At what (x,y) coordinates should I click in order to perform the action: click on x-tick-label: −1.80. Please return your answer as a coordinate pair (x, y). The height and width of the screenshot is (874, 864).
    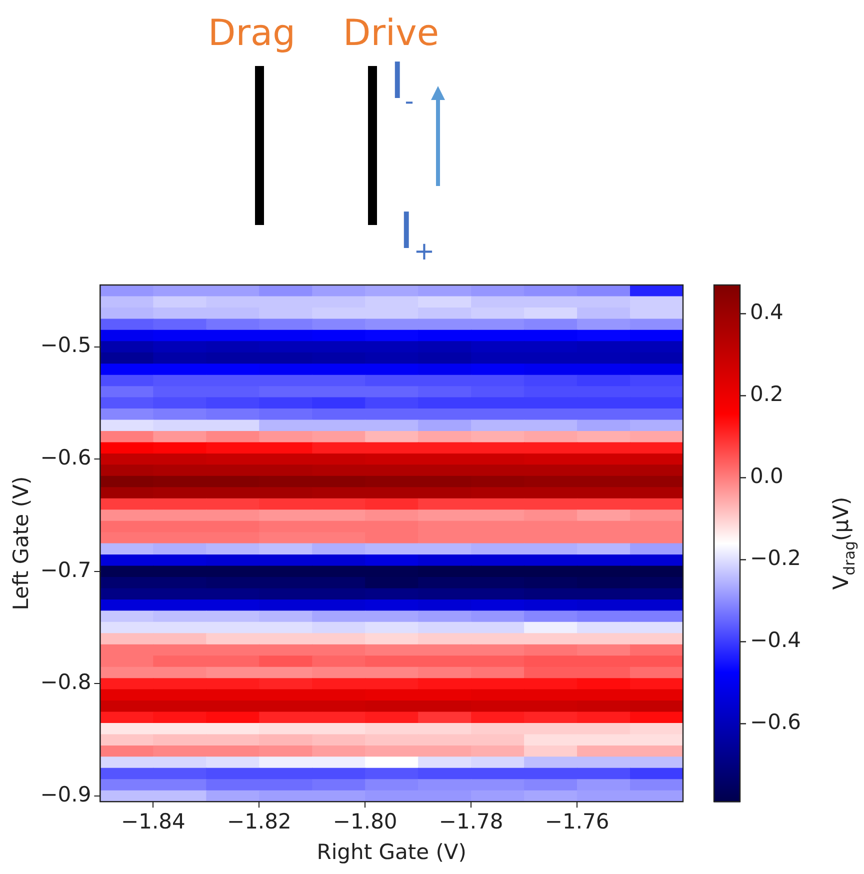
    Looking at the image, I should click on (365, 822).